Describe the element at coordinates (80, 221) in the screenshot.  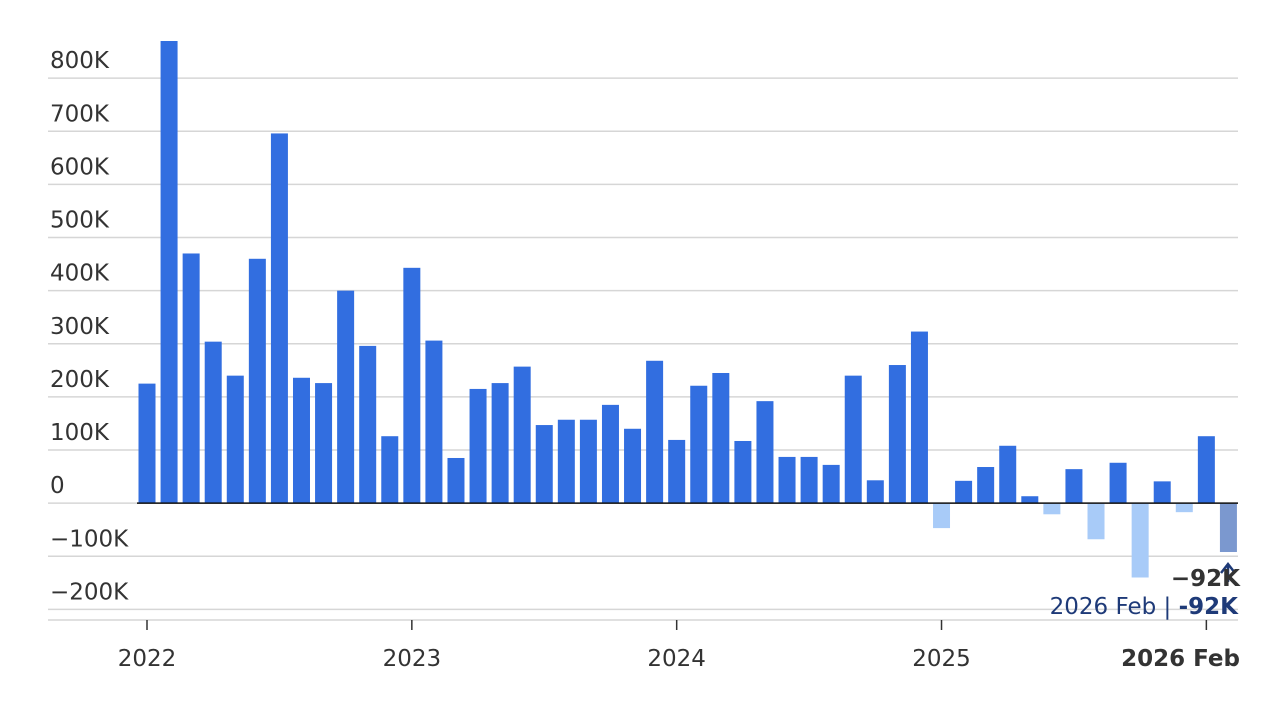
I see `y-tick-label: 500K` at that location.